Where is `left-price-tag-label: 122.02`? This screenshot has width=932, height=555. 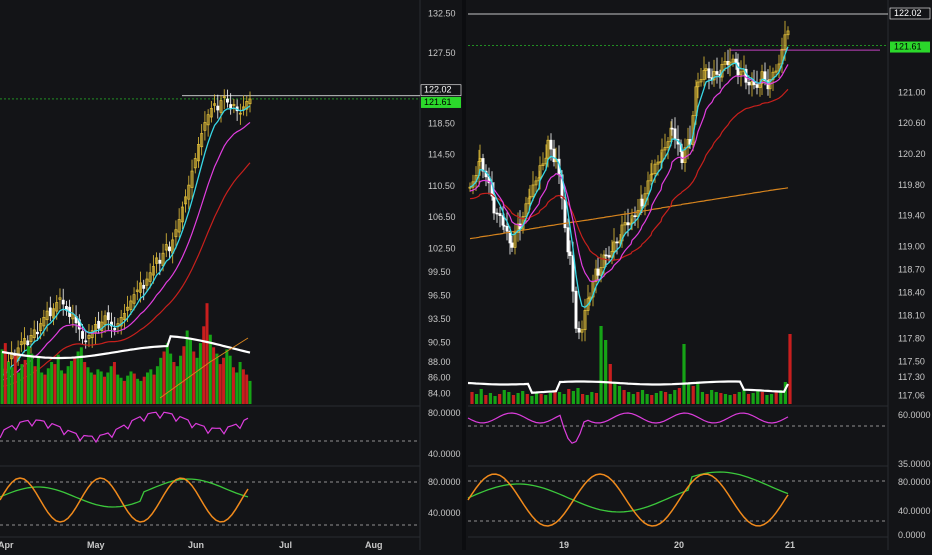 left-price-tag-label: 122.02 is located at coordinates (438, 90).